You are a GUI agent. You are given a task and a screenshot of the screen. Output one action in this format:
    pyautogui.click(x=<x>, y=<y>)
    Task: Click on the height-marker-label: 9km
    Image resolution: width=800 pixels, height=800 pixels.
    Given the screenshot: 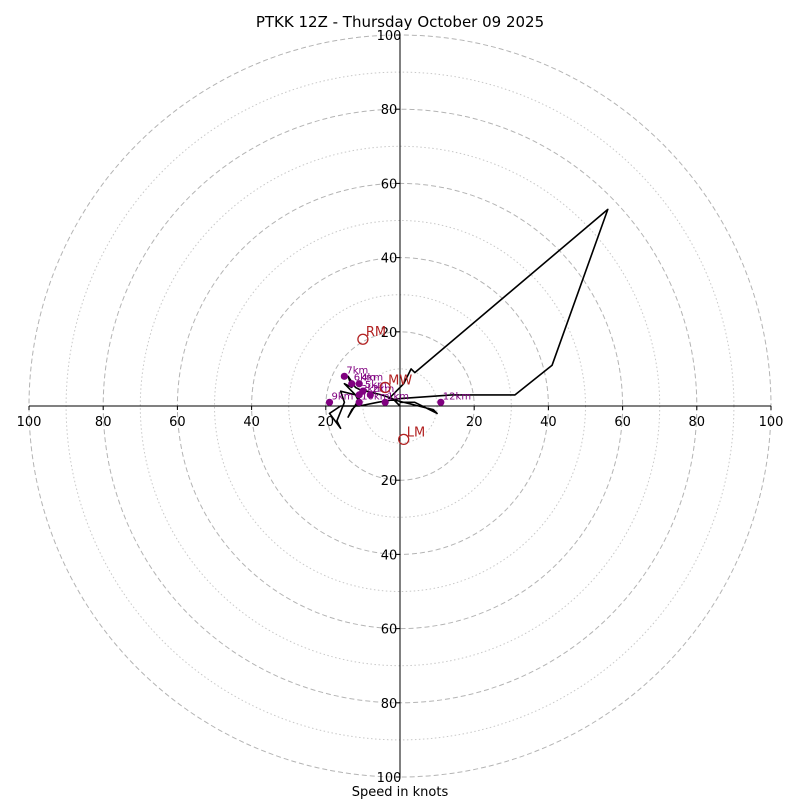 What is the action you would take?
    pyautogui.click(x=343, y=396)
    